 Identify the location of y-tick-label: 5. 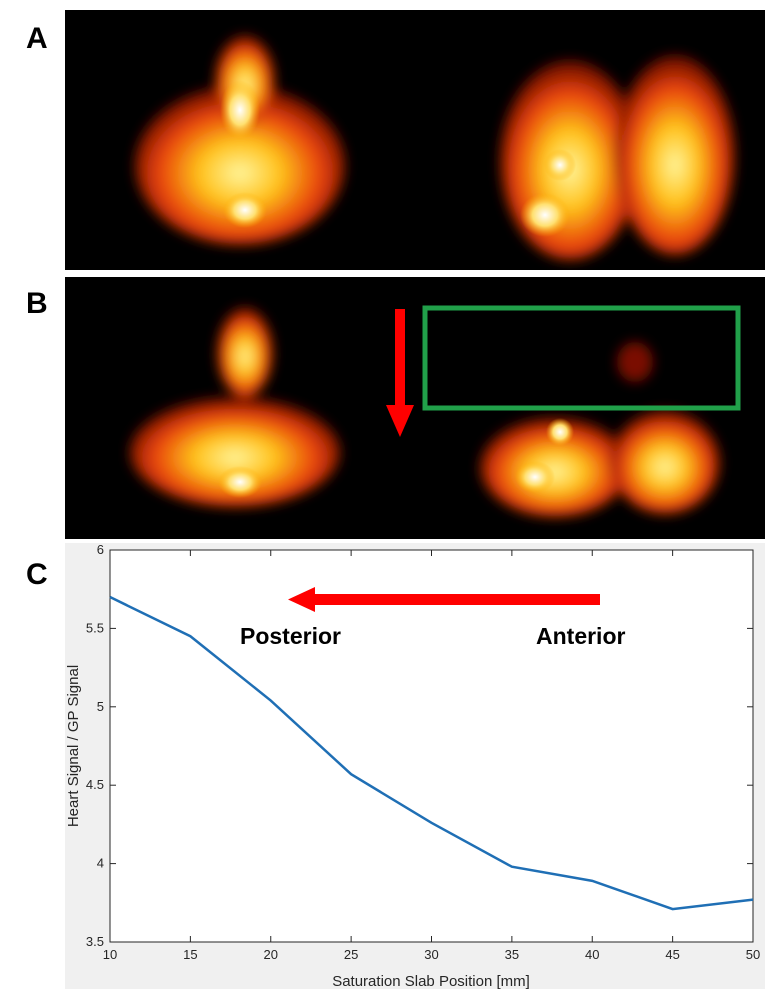
(100, 706).